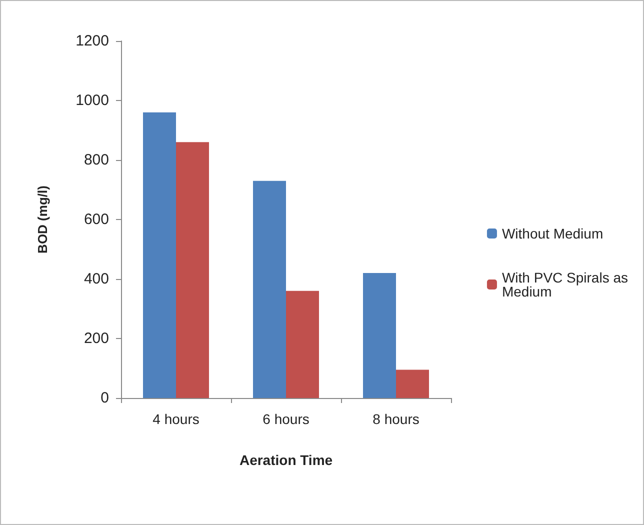 The width and height of the screenshot is (644, 525). Describe the element at coordinates (286, 419) in the screenshot. I see `x-tick-label: 6 hours` at that location.